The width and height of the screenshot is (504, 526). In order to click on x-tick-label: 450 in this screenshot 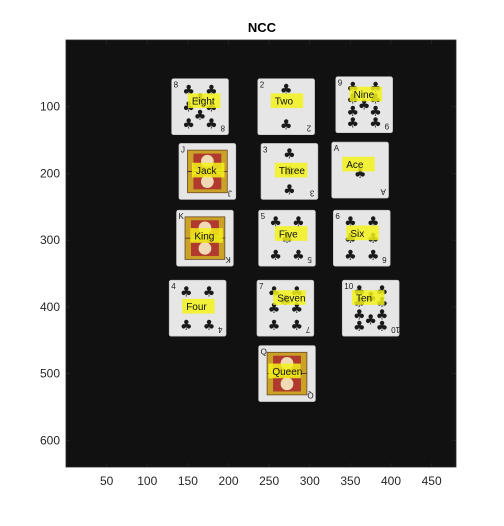, I will do `click(432, 481)`.